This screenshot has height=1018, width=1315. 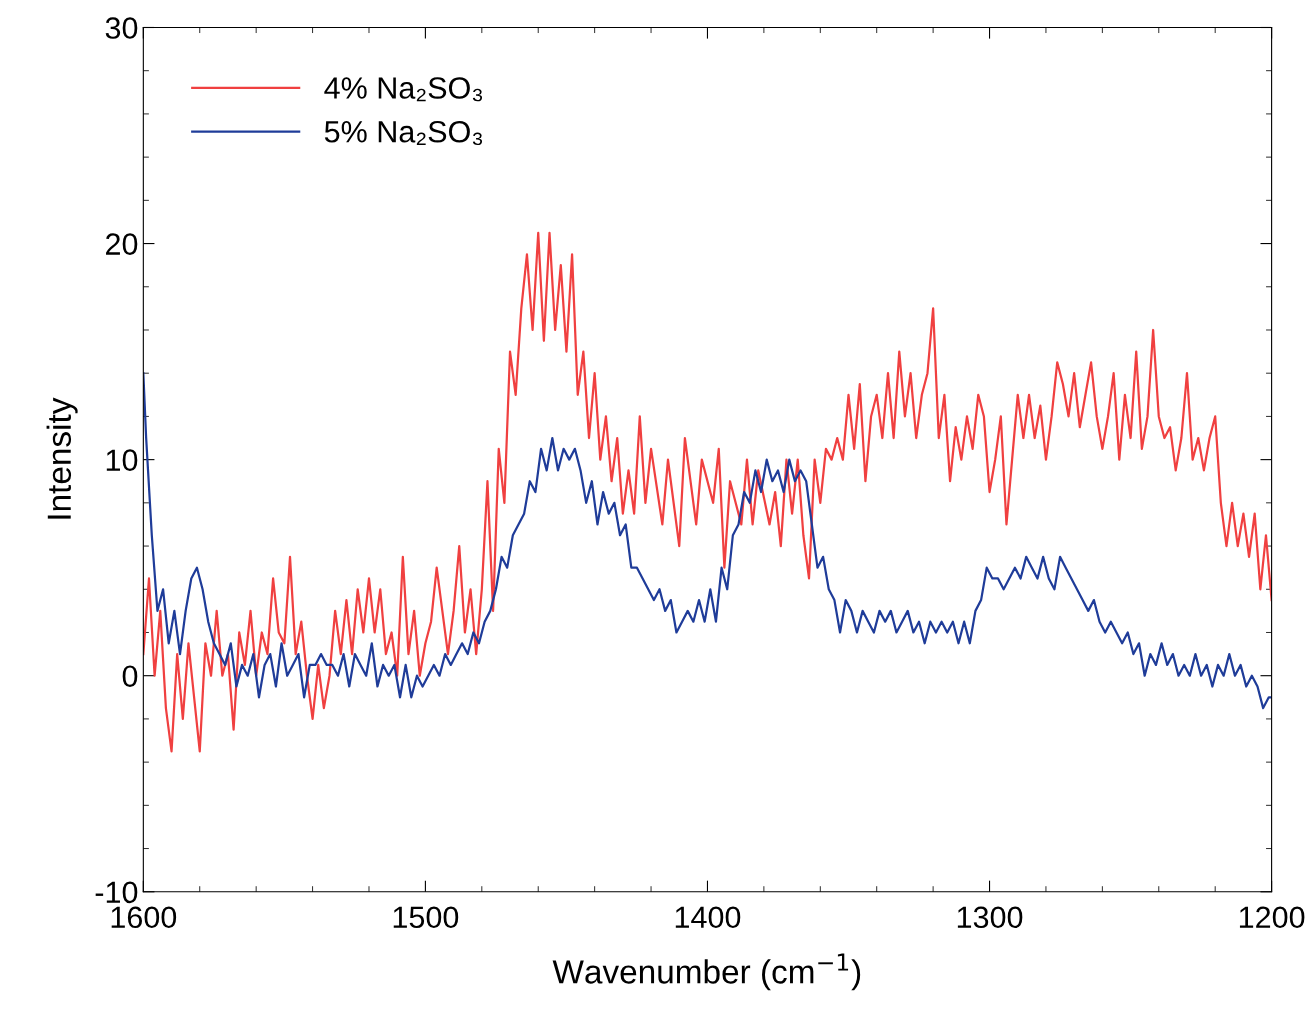 What do you see at coordinates (426, 917) in the screenshot?
I see `x-tick-label: 1500` at bounding box center [426, 917].